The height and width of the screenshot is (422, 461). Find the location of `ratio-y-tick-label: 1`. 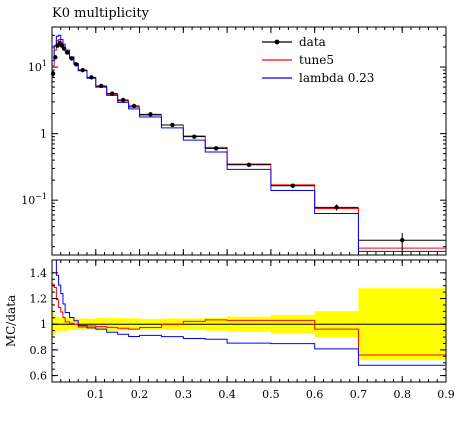

ratio-y-tick-label: 1 is located at coordinates (43, 324).